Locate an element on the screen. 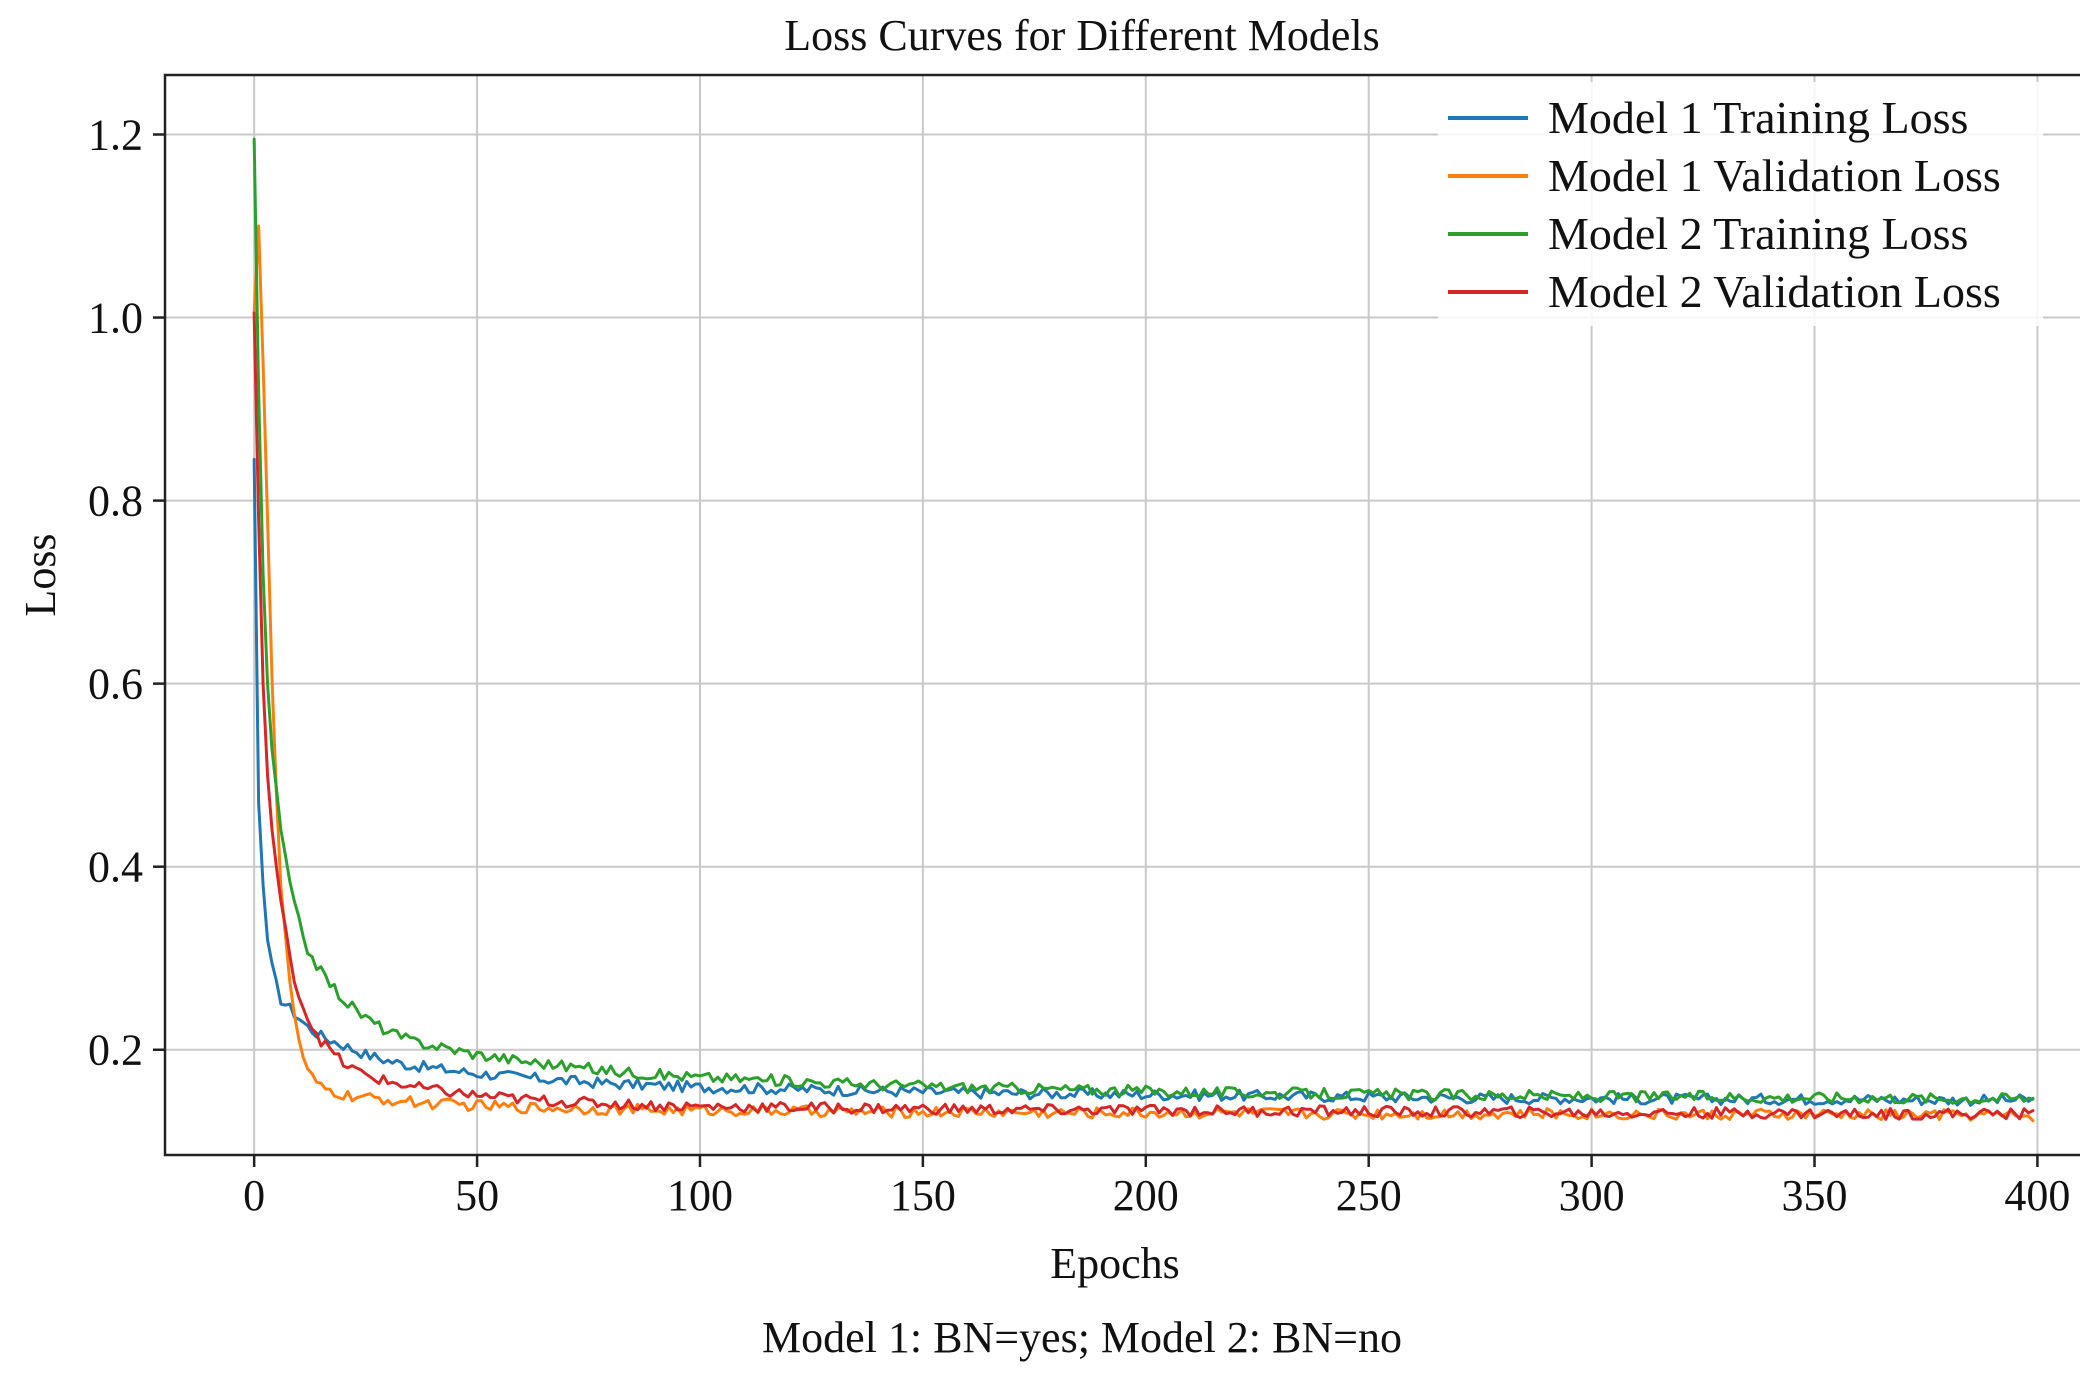 The width and height of the screenshot is (2080, 1375). chart-title: Loss Curves for Different Models is located at coordinates (1082, 35).